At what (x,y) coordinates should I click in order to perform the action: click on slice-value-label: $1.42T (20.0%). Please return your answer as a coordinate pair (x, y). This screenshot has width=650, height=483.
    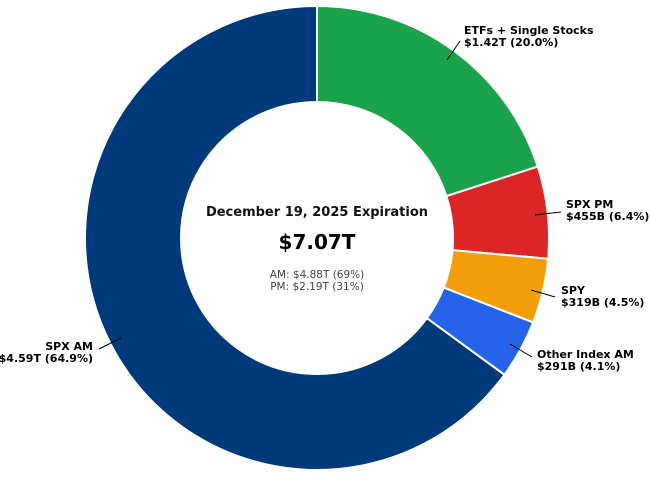
    Looking at the image, I should click on (511, 42).